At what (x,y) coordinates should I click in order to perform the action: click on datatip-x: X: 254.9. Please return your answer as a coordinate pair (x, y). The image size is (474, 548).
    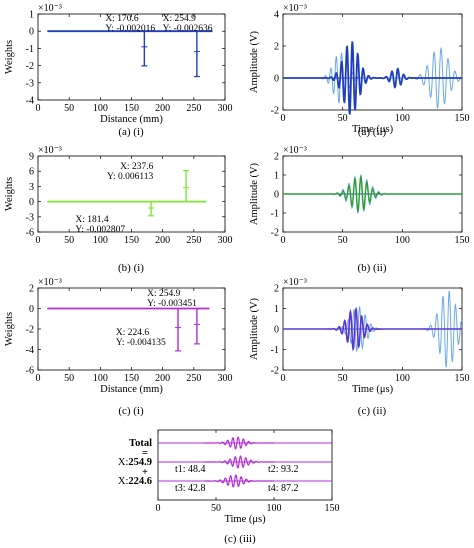
    Looking at the image, I should click on (164, 294).